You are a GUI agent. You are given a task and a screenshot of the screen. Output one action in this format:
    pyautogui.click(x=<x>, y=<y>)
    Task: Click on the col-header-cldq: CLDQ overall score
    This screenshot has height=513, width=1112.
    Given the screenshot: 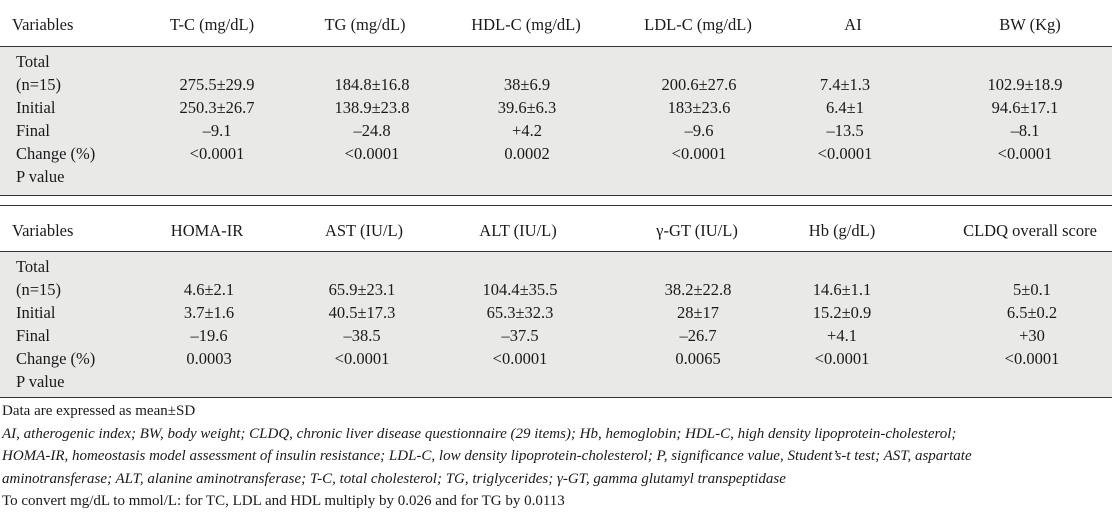 What is the action you would take?
    pyautogui.click(x=1030, y=230)
    